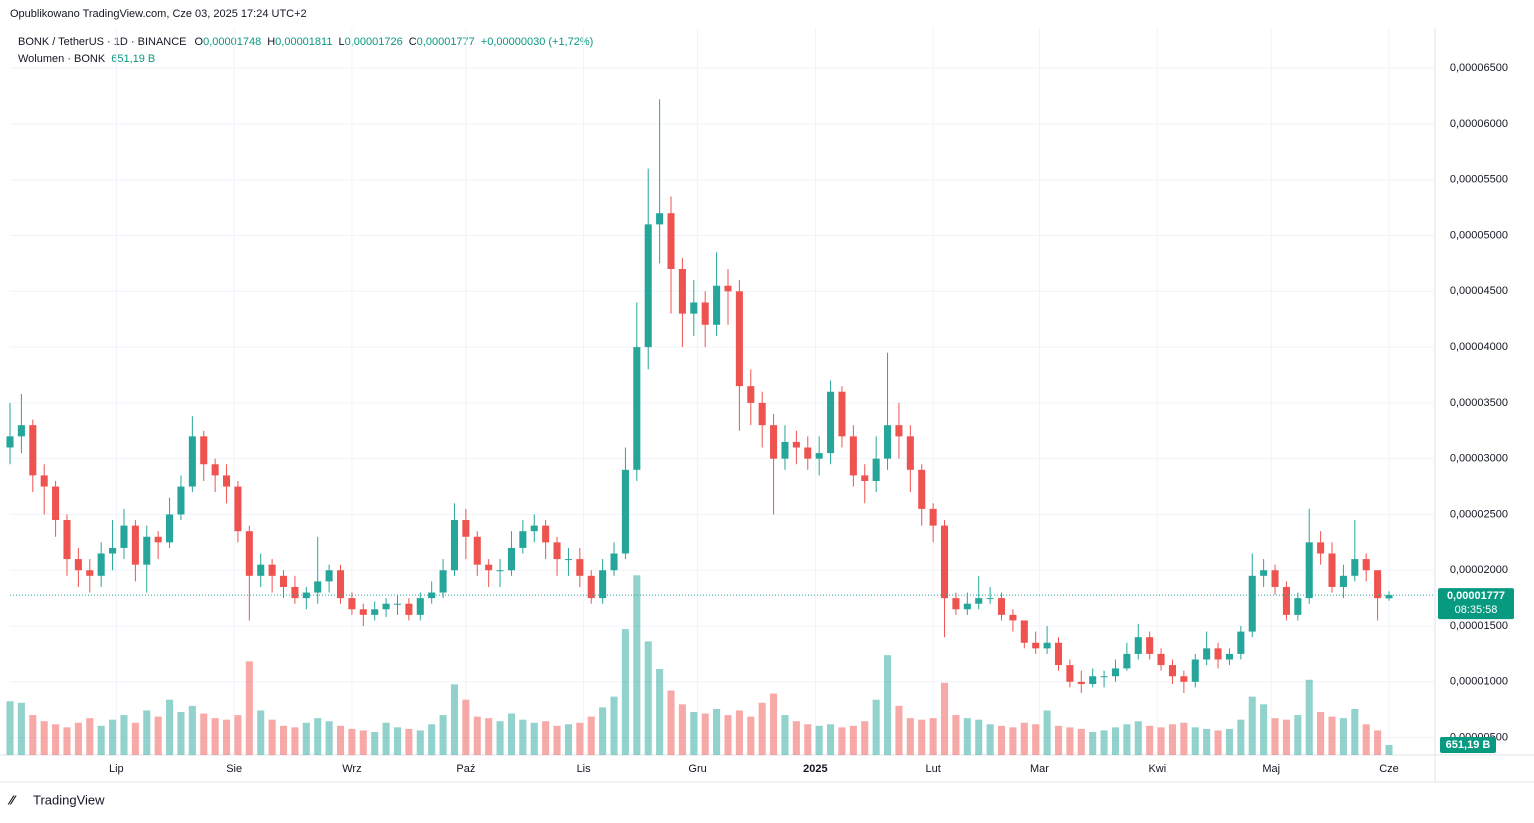  I want to click on ohlc-value: 0,00001777, so click(446, 42).